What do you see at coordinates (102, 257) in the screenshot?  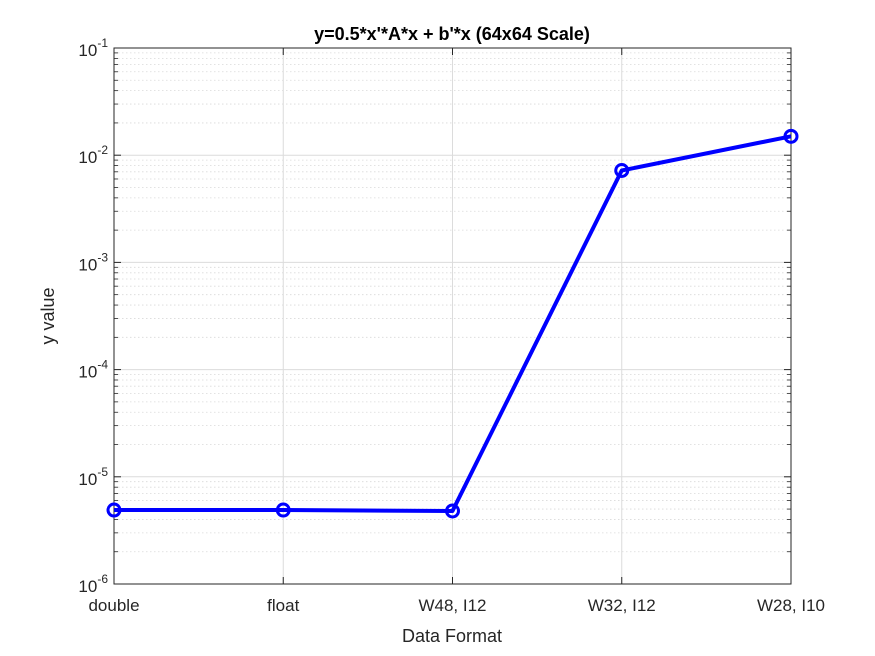 I see `y-tick-exponent: -3` at bounding box center [102, 257].